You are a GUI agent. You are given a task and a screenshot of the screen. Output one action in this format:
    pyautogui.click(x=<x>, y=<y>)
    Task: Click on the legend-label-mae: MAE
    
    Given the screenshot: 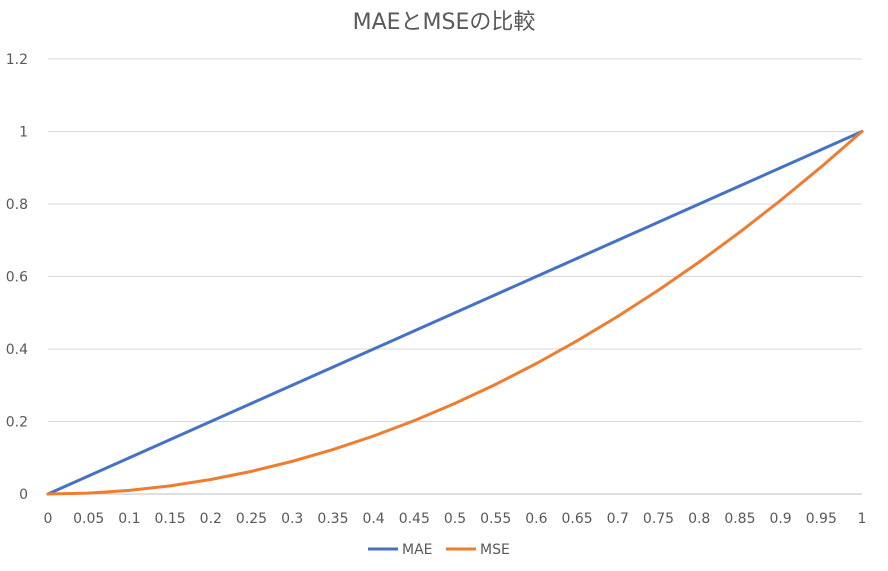 What is the action you would take?
    pyautogui.click(x=417, y=550)
    